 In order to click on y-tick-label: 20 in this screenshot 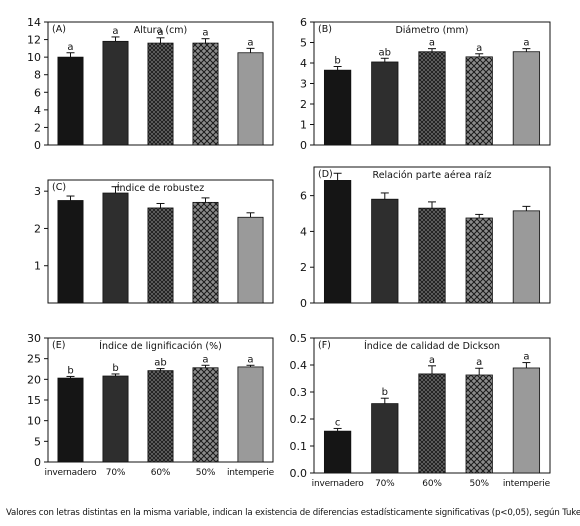, I will do `click(34, 379)`.